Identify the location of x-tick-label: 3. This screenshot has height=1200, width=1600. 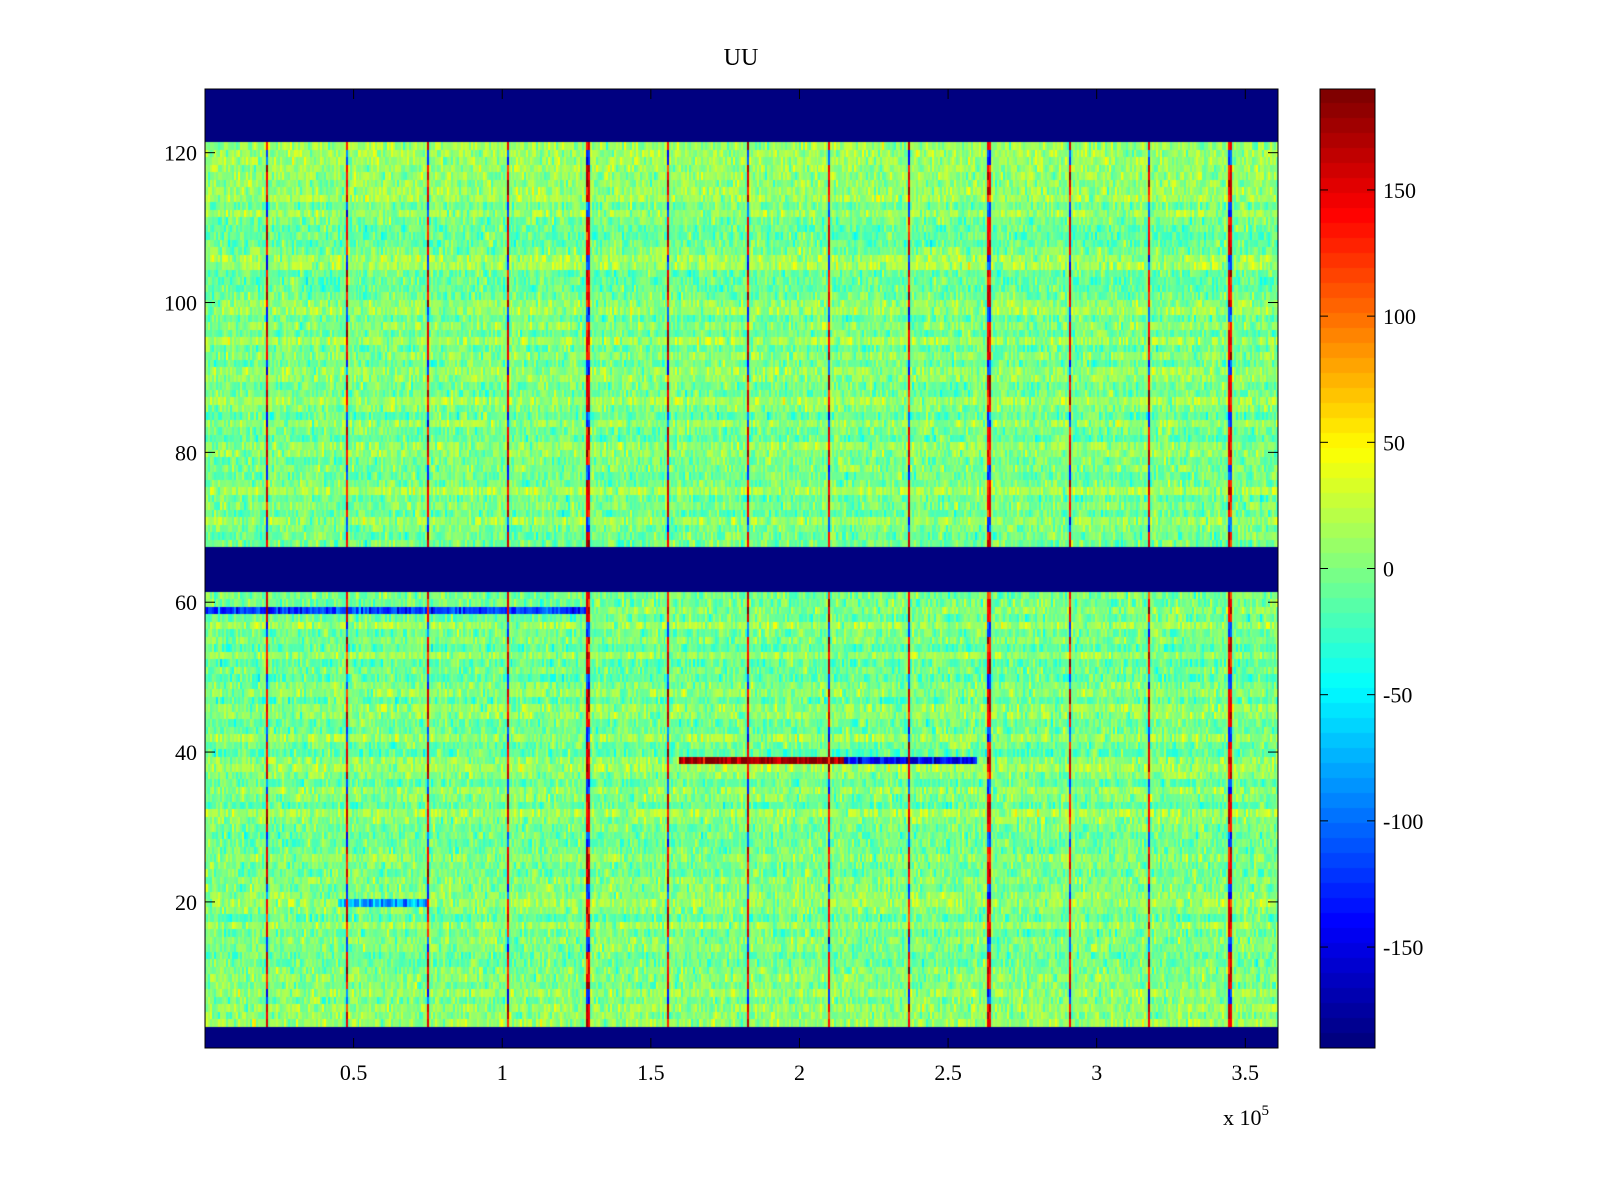
(1096, 1072).